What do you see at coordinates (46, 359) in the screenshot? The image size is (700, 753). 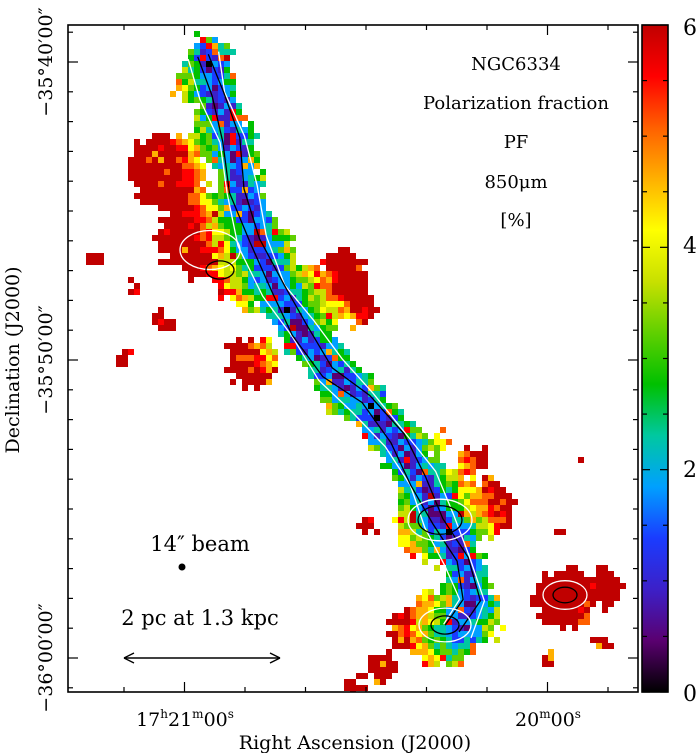 I see `y-tick-label-2: −35°50′00″` at bounding box center [46, 359].